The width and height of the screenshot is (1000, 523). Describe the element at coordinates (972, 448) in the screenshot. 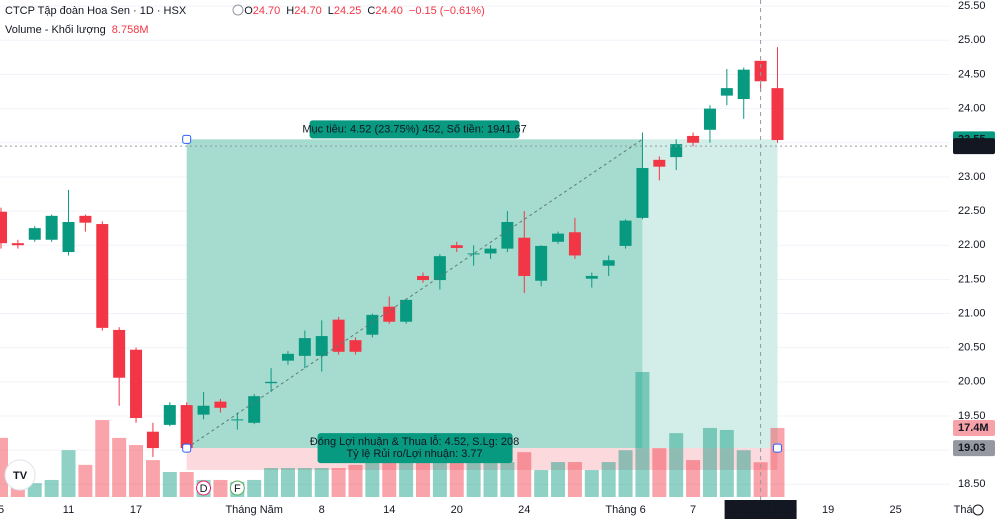

I see `price-tag-label: 19.03` at that location.